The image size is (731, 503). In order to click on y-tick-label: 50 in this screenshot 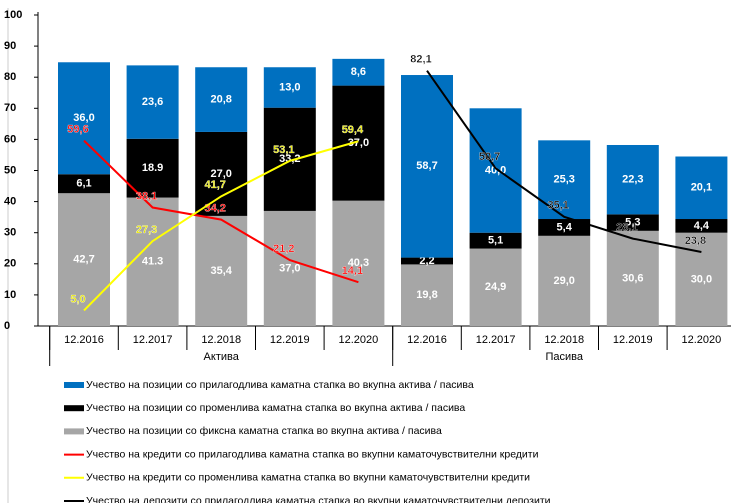, I will do `click(10, 170)`.